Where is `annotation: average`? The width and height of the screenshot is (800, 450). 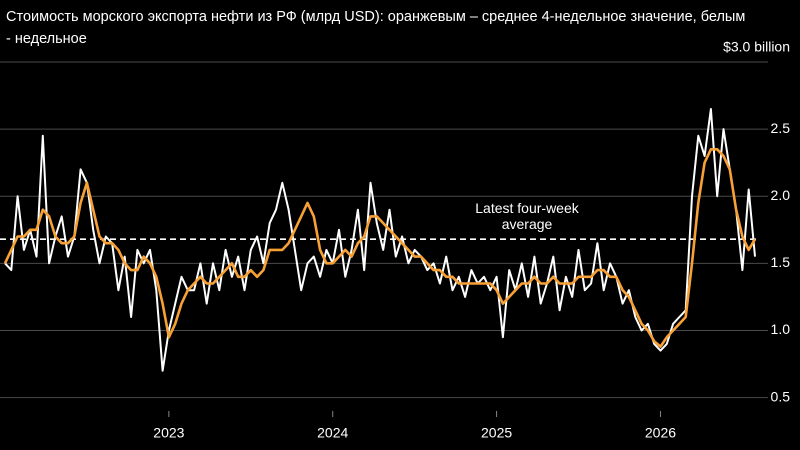 annotation: average is located at coordinates (527, 224).